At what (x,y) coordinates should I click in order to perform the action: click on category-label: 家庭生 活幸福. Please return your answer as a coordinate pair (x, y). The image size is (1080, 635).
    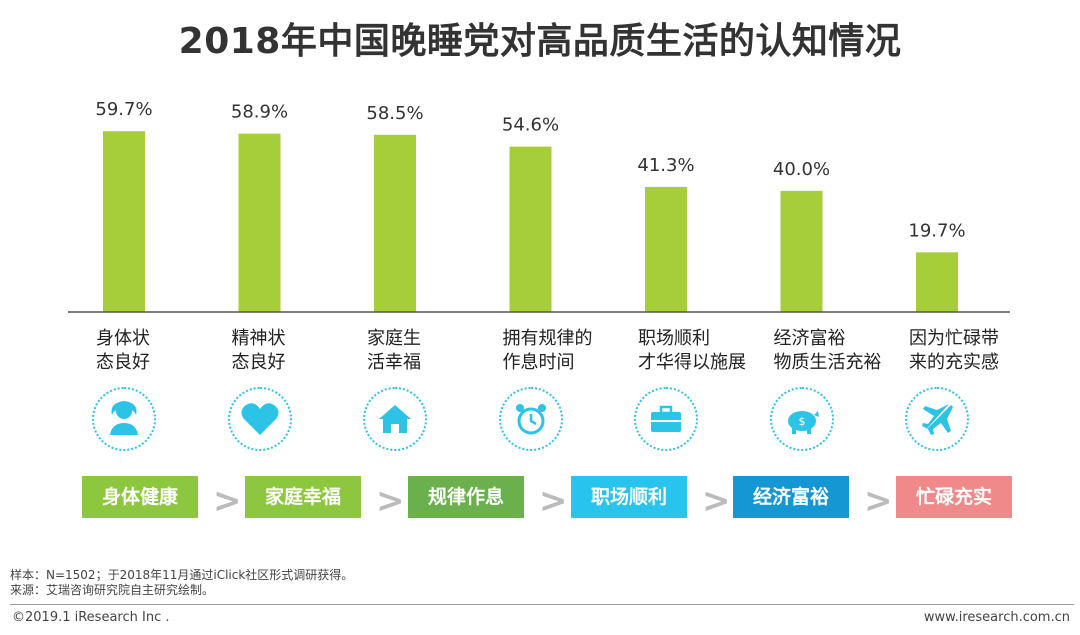
    Looking at the image, I should click on (437, 351).